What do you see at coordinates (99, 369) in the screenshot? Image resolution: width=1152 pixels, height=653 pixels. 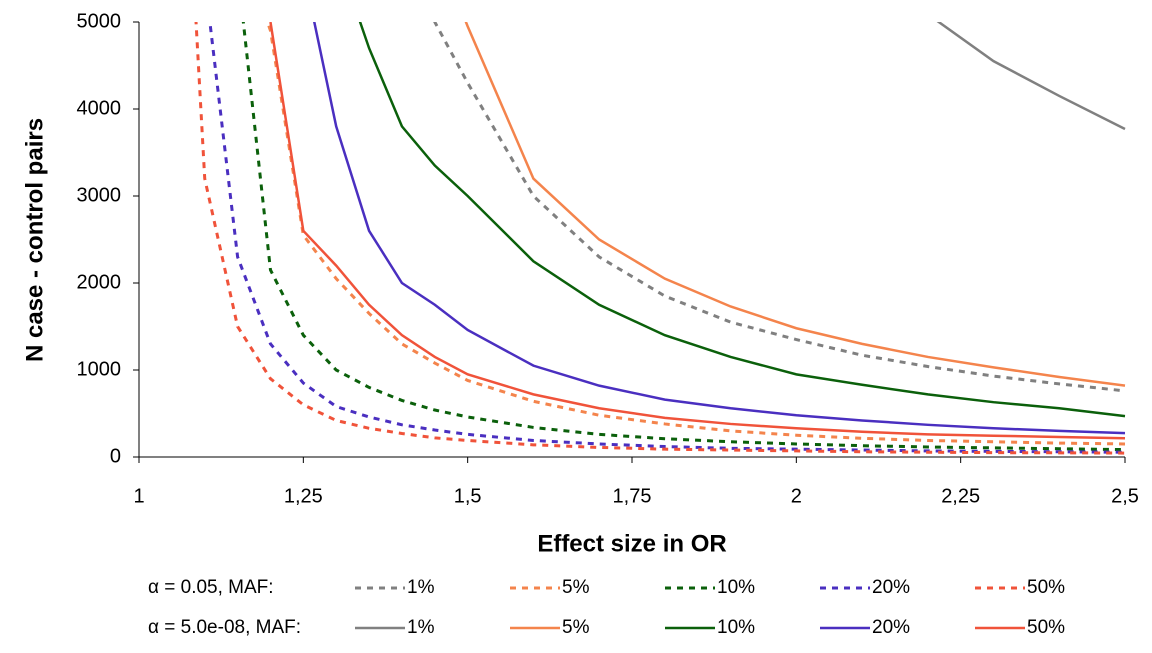 I see `y-tick-label: 1000` at bounding box center [99, 369].